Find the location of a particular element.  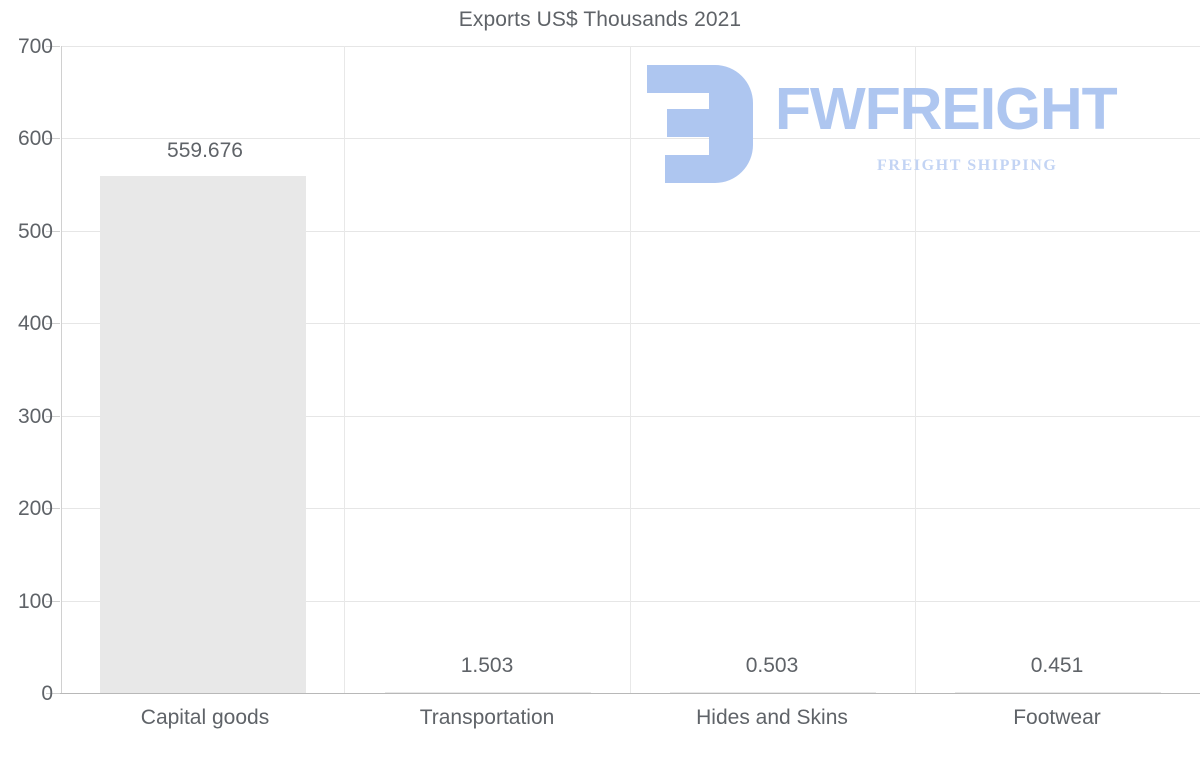

y-tick-label-300: 300 is located at coordinates (35, 416).